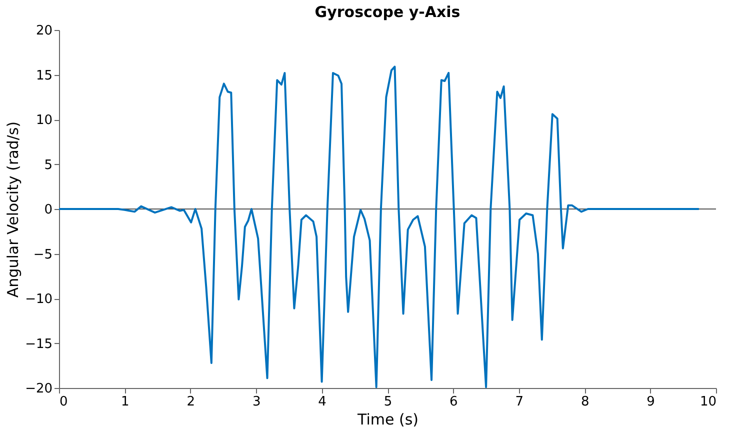  What do you see at coordinates (38, 344) in the screenshot?
I see `y-tick-label: −15` at bounding box center [38, 344].